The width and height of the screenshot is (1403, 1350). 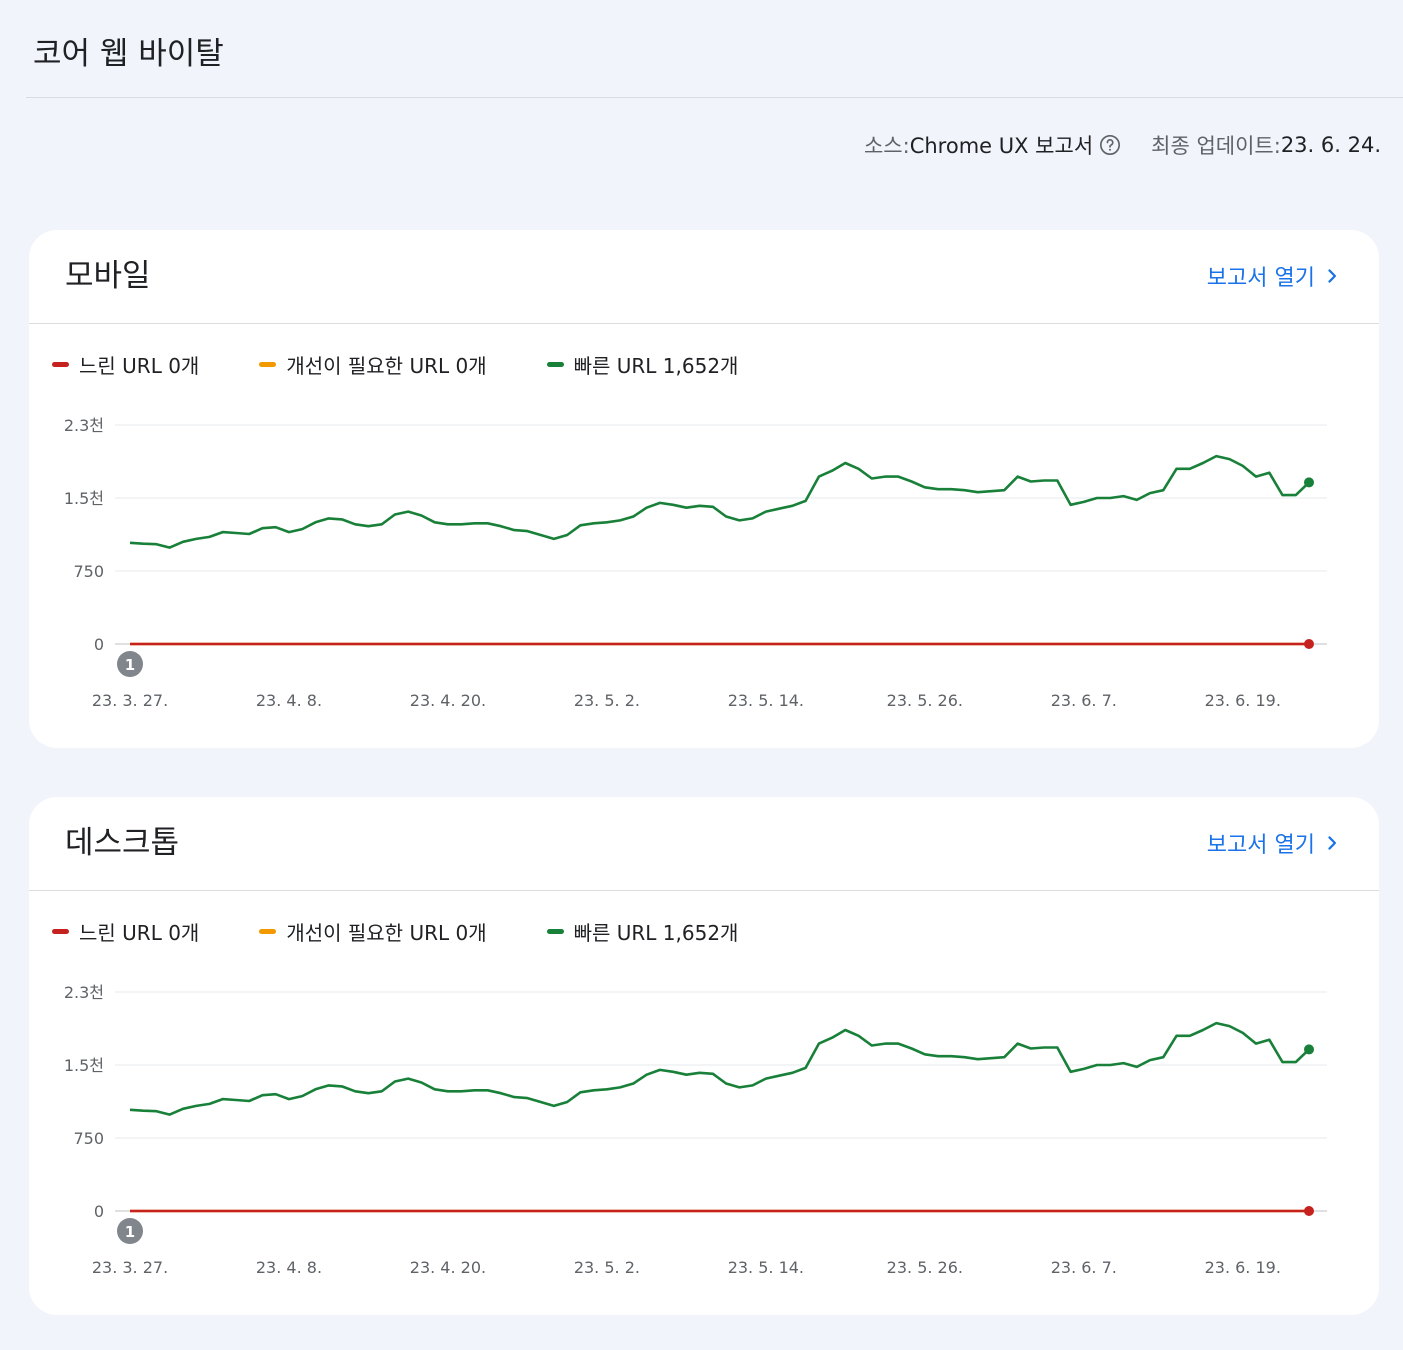 What do you see at coordinates (1216, 146) in the screenshot?
I see `updated-label: 최종 업데이트:` at bounding box center [1216, 146].